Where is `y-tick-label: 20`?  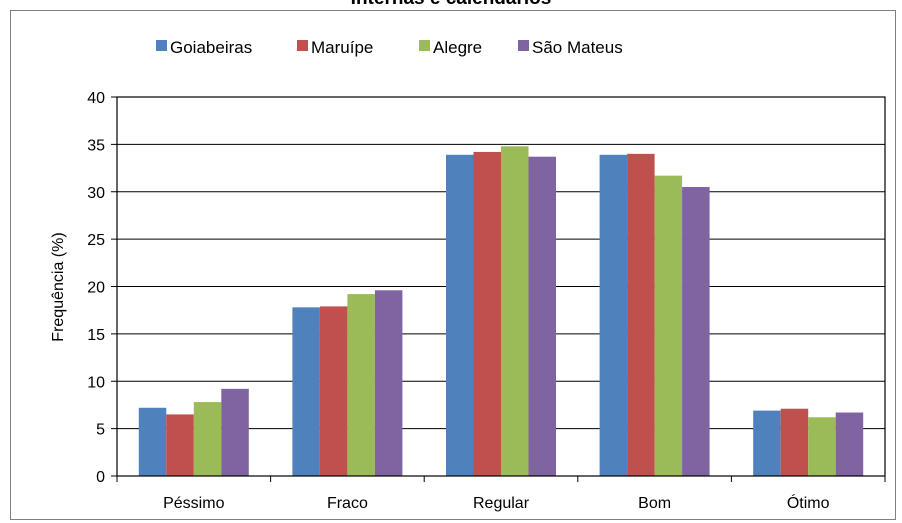 y-tick-label: 20 is located at coordinates (96, 288).